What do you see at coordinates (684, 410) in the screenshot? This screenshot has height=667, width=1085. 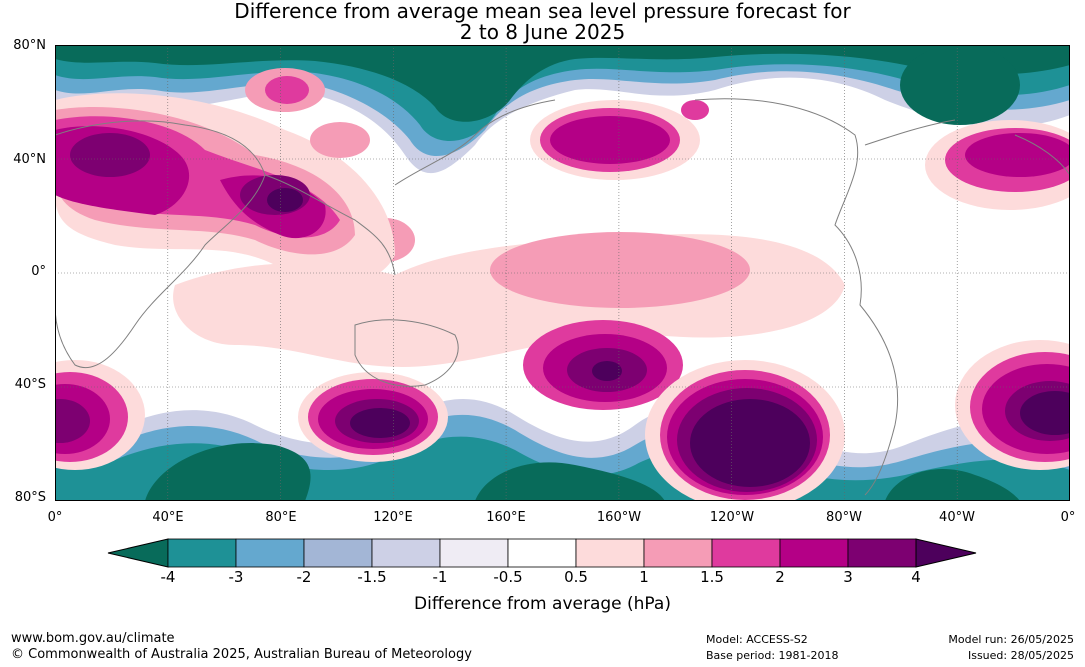 I see `anomaly-south-pacific-positive` at bounding box center [684, 410].